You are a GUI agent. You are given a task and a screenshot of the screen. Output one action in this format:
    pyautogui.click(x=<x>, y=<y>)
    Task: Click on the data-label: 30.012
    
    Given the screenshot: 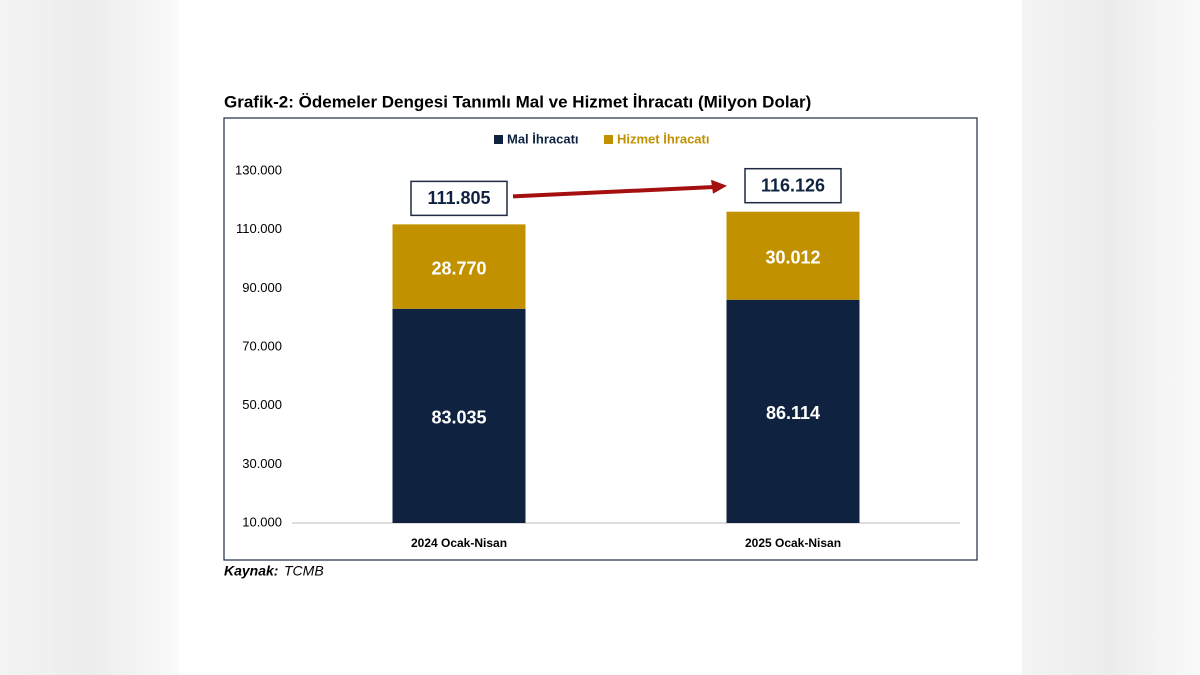 What is the action you would take?
    pyautogui.click(x=792, y=257)
    